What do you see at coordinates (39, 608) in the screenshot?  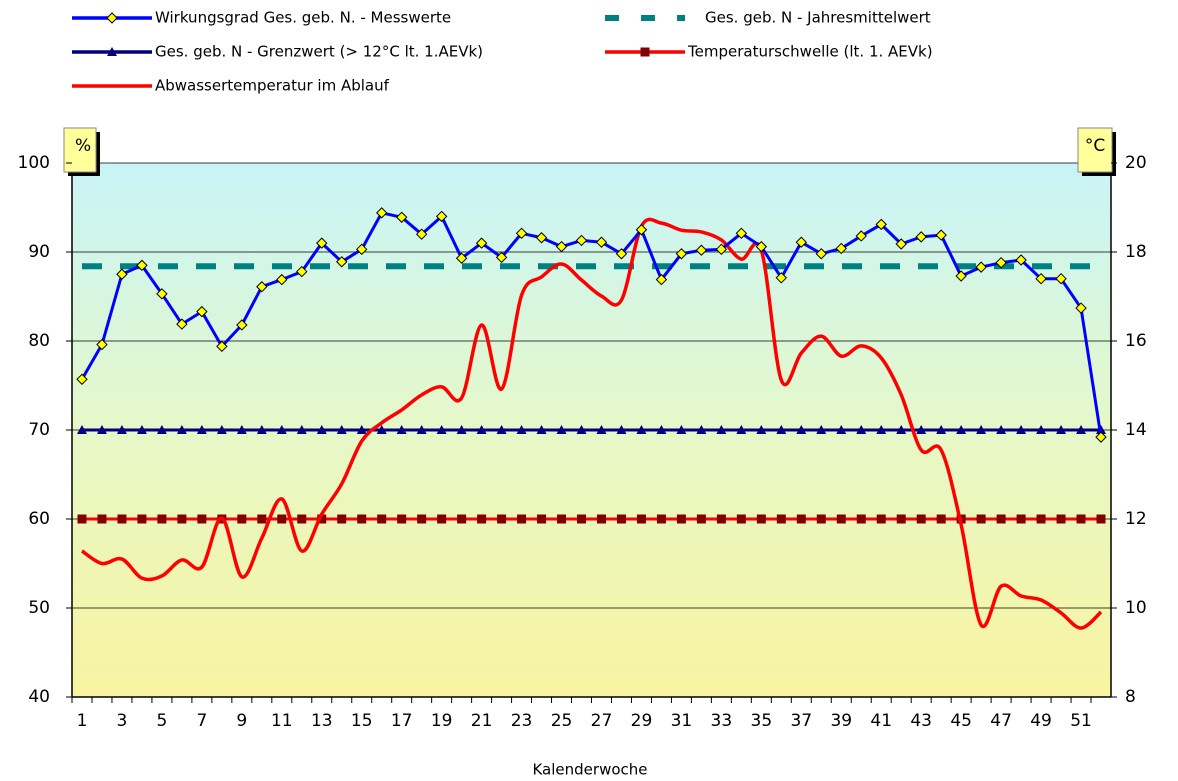 I see `y-tick-label: 50` at bounding box center [39, 608].